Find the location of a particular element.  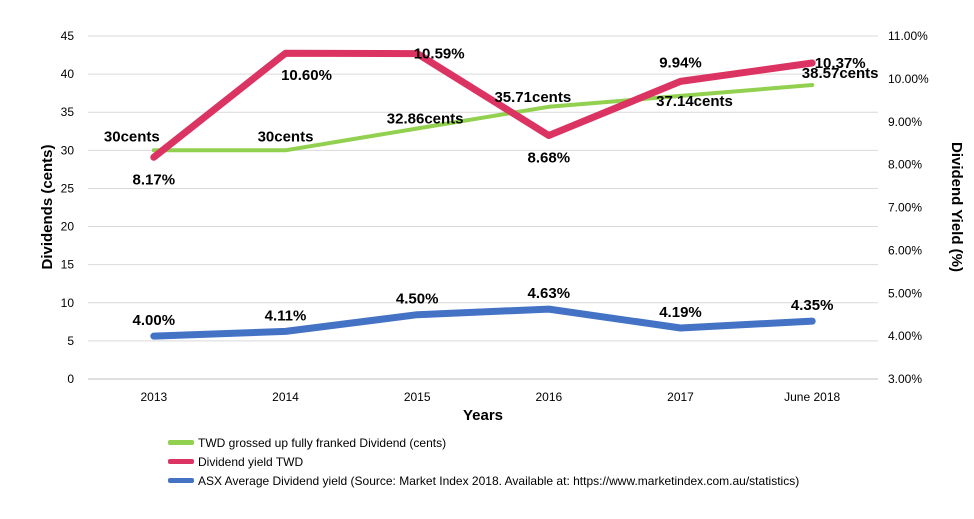

right-tick-label: 9.00% is located at coordinates (905, 122).